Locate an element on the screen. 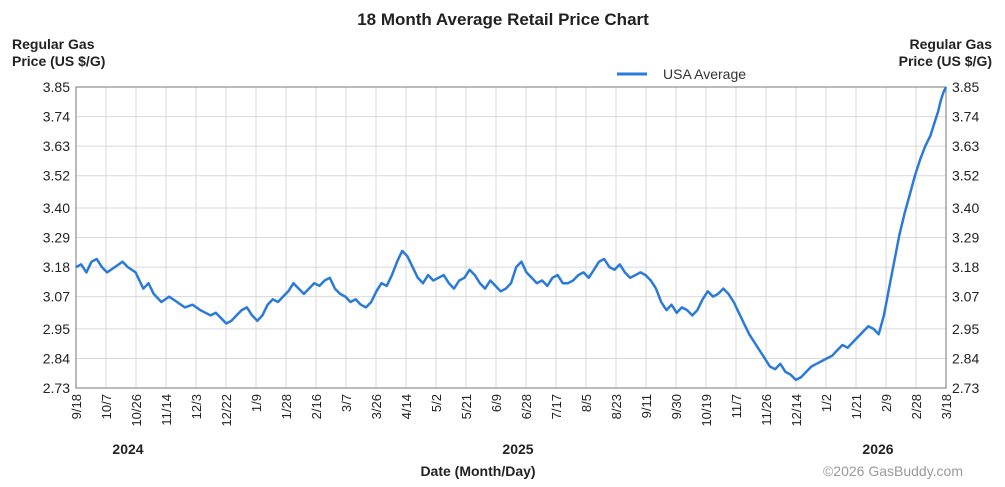 The width and height of the screenshot is (1005, 487). x-tick-label: 3/26 is located at coordinates (376, 406).